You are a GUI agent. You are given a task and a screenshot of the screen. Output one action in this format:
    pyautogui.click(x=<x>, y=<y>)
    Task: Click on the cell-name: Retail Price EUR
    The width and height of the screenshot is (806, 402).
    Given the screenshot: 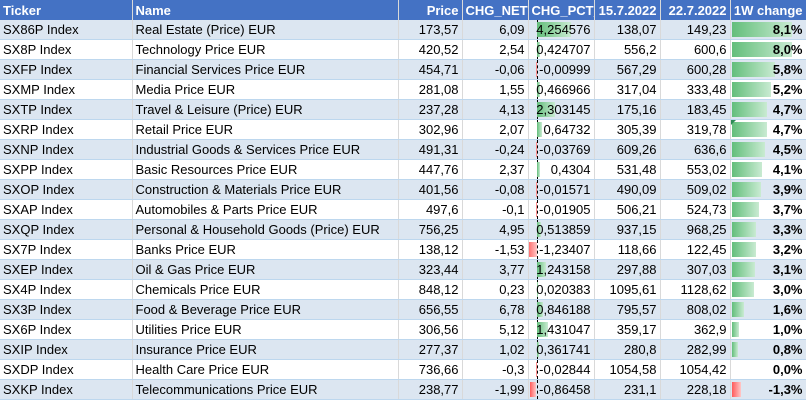 What is the action you would take?
    pyautogui.click(x=265, y=129)
    